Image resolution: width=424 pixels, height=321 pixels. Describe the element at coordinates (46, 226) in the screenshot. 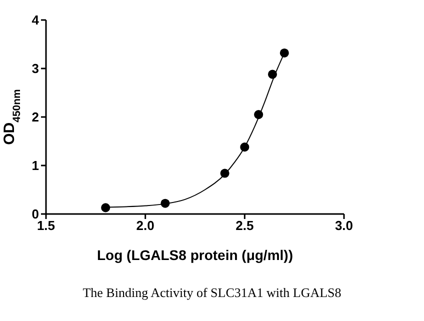

I see `x-tick-label: 1.5` at that location.